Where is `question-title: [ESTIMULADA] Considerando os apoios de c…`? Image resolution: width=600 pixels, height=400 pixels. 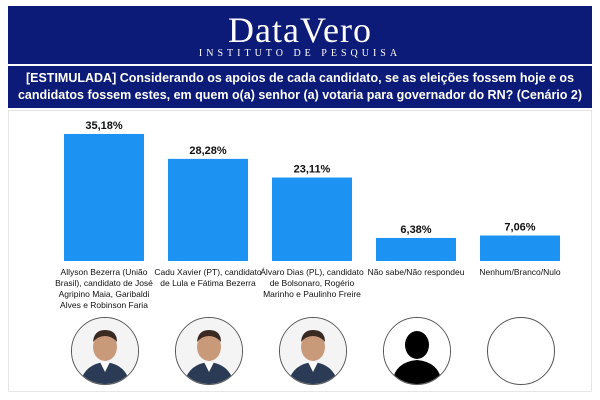
question-title: [ESTIMULADA] Considerando os apoios de c… is located at coordinates (300, 87).